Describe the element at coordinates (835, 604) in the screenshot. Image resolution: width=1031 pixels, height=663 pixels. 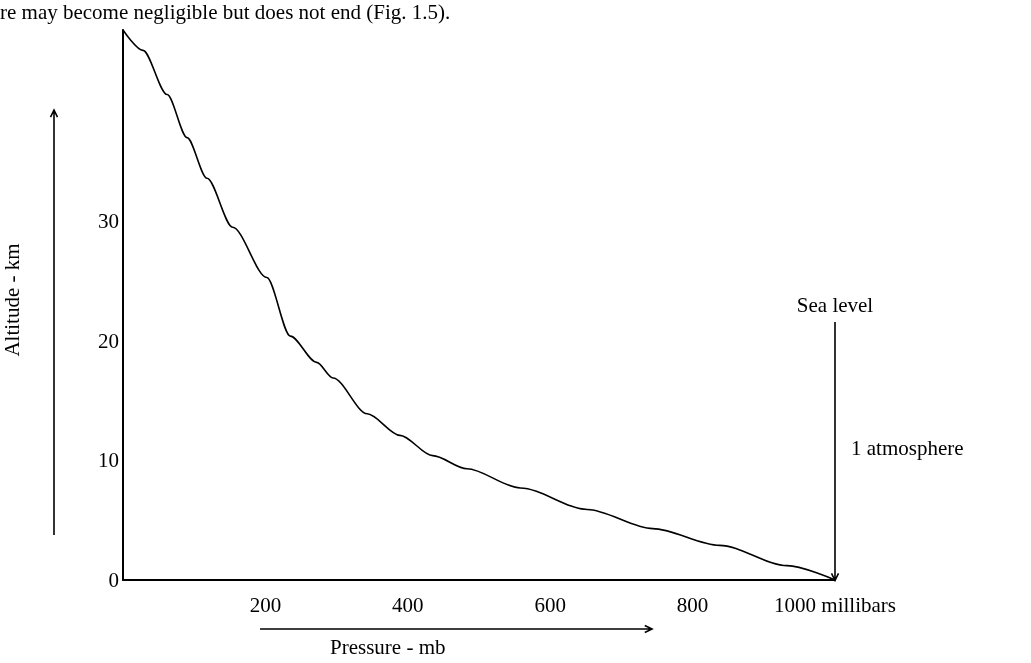
I see `x-tick-label: 1000 millibars` at that location.